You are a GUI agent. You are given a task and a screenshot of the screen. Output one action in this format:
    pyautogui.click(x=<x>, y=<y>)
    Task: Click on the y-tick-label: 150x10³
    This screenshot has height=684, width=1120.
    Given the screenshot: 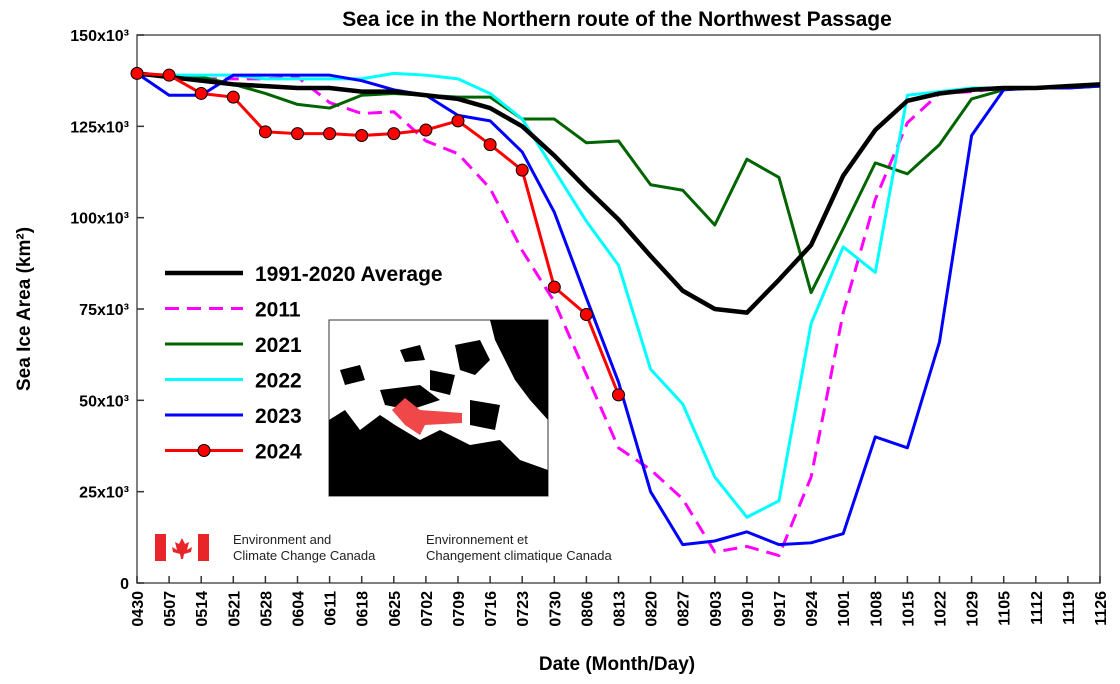 What is the action you would take?
    pyautogui.click(x=99, y=36)
    